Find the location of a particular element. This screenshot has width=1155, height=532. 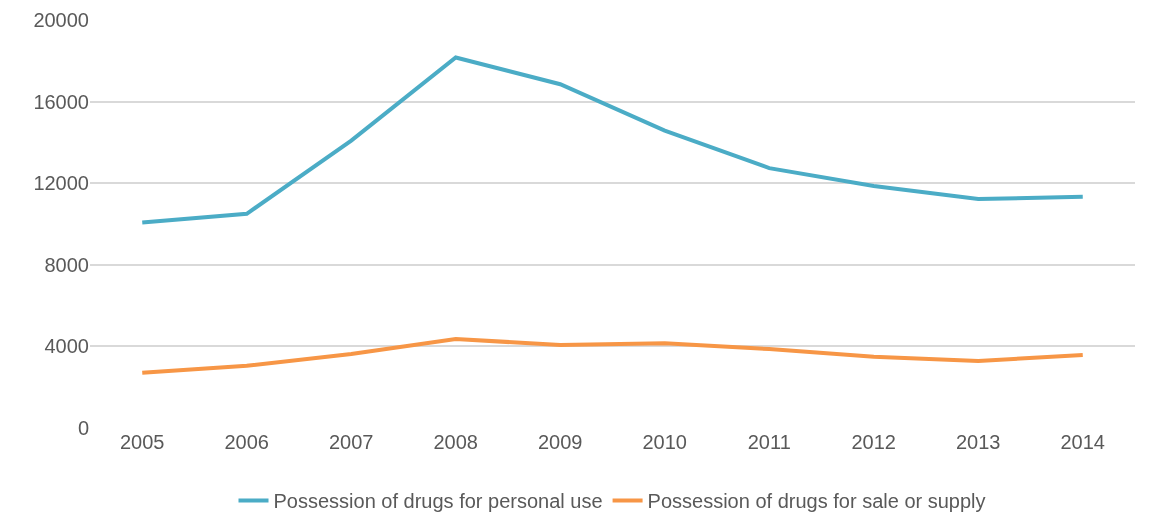

x-tick-label: 2010 is located at coordinates (664, 442).